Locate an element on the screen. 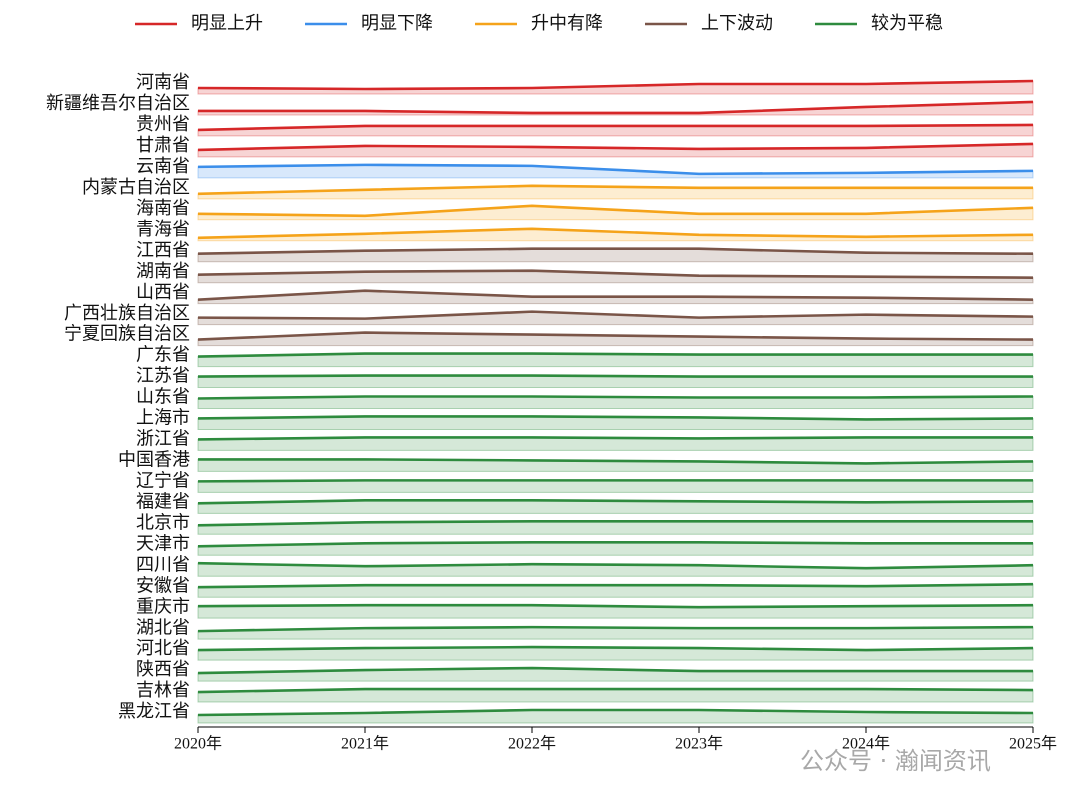 This screenshot has height=804, width=1080. x-tick-label: 2024年 is located at coordinates (866, 744).